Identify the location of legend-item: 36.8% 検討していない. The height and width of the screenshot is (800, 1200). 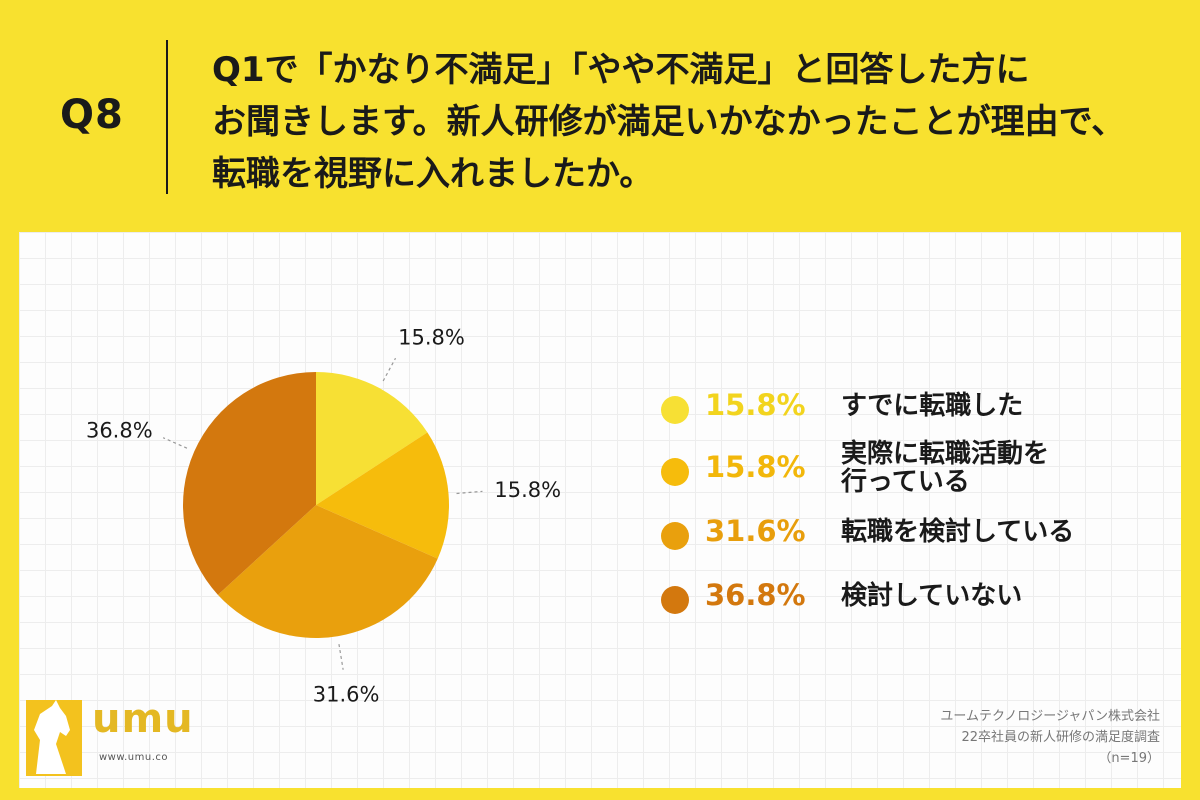
(911, 610).